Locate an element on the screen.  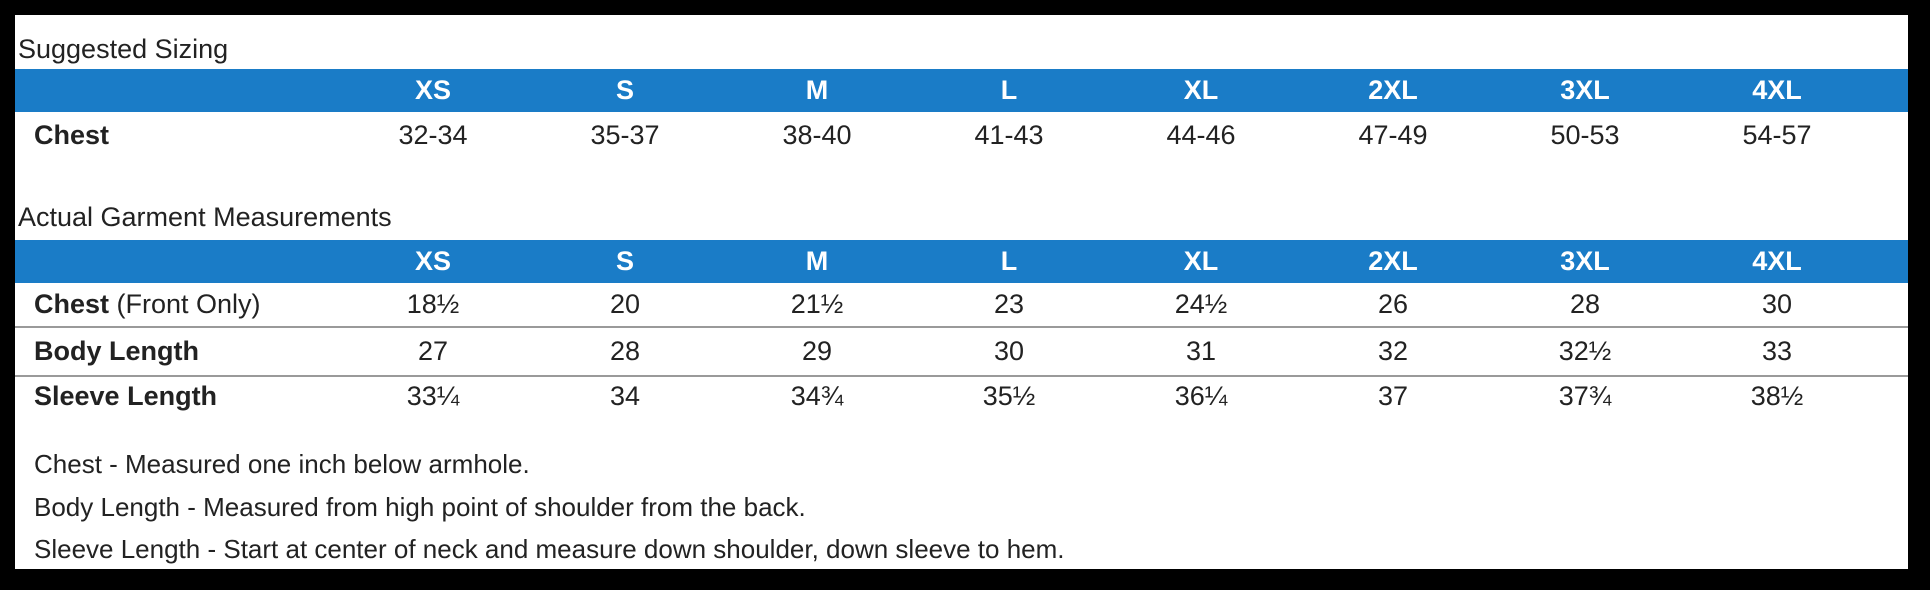
row-label: Body Length is located at coordinates (116, 351).